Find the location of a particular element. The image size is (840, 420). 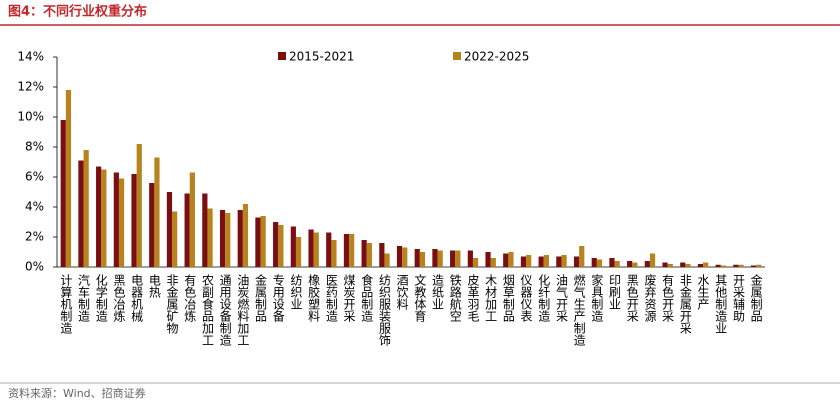

y-tick-label: 10% is located at coordinates (30, 117).